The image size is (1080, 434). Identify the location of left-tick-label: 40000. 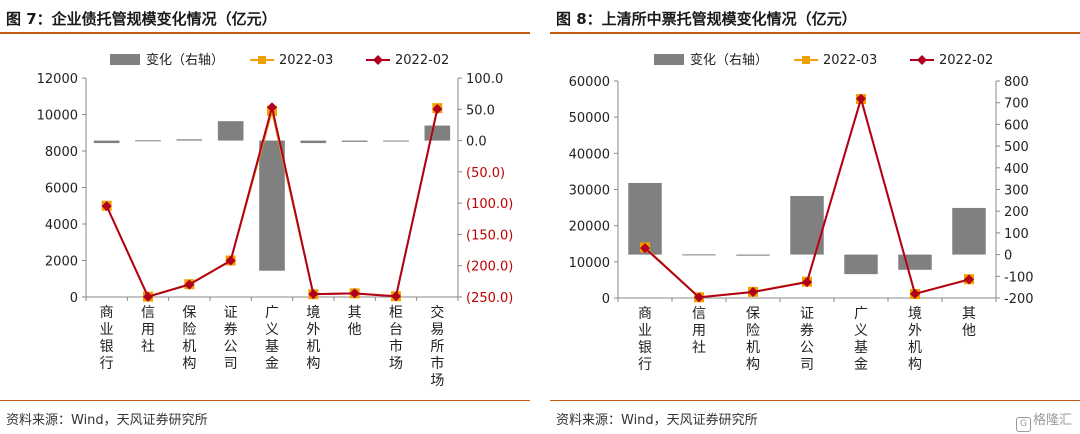
(589, 154).